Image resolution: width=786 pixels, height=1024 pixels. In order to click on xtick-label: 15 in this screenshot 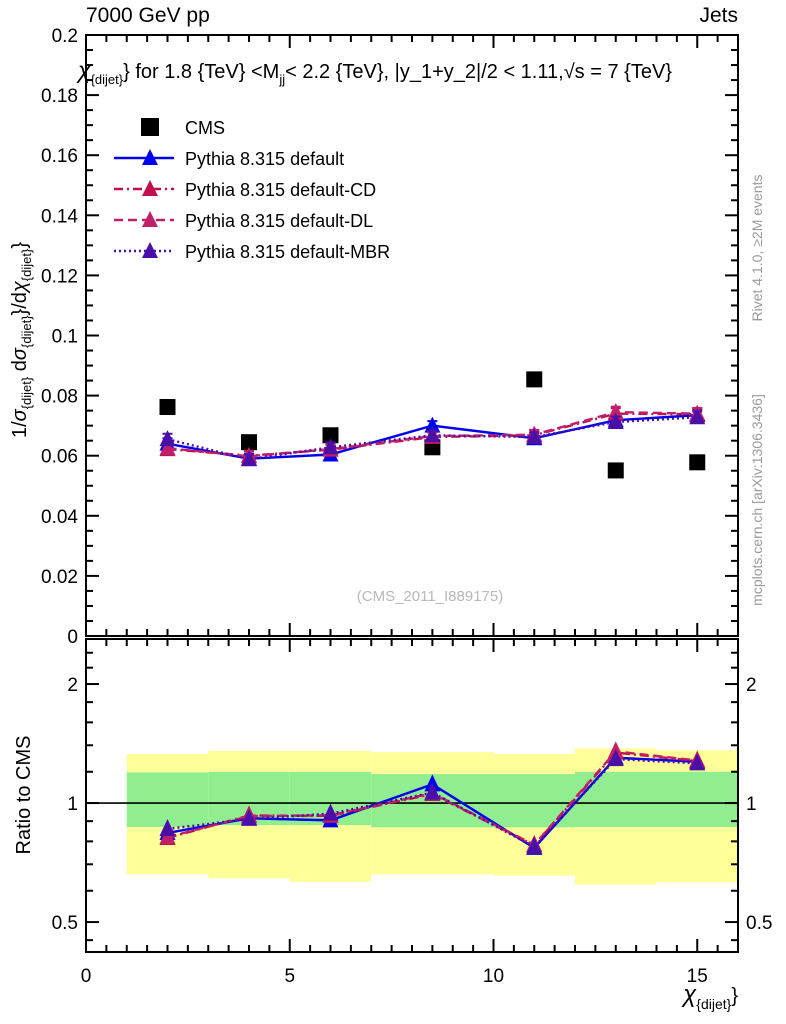, I will do `click(697, 976)`.